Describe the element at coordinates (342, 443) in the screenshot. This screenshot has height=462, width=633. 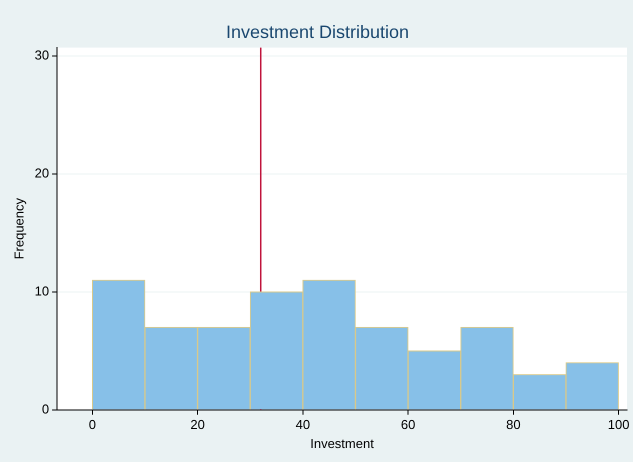
I see `x-axis-title: Investment` at that location.